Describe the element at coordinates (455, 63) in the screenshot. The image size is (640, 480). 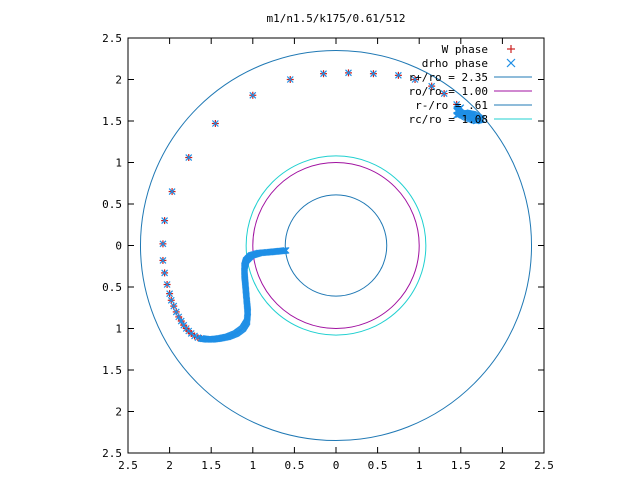
I see `legend-label: drho phase` at that location.